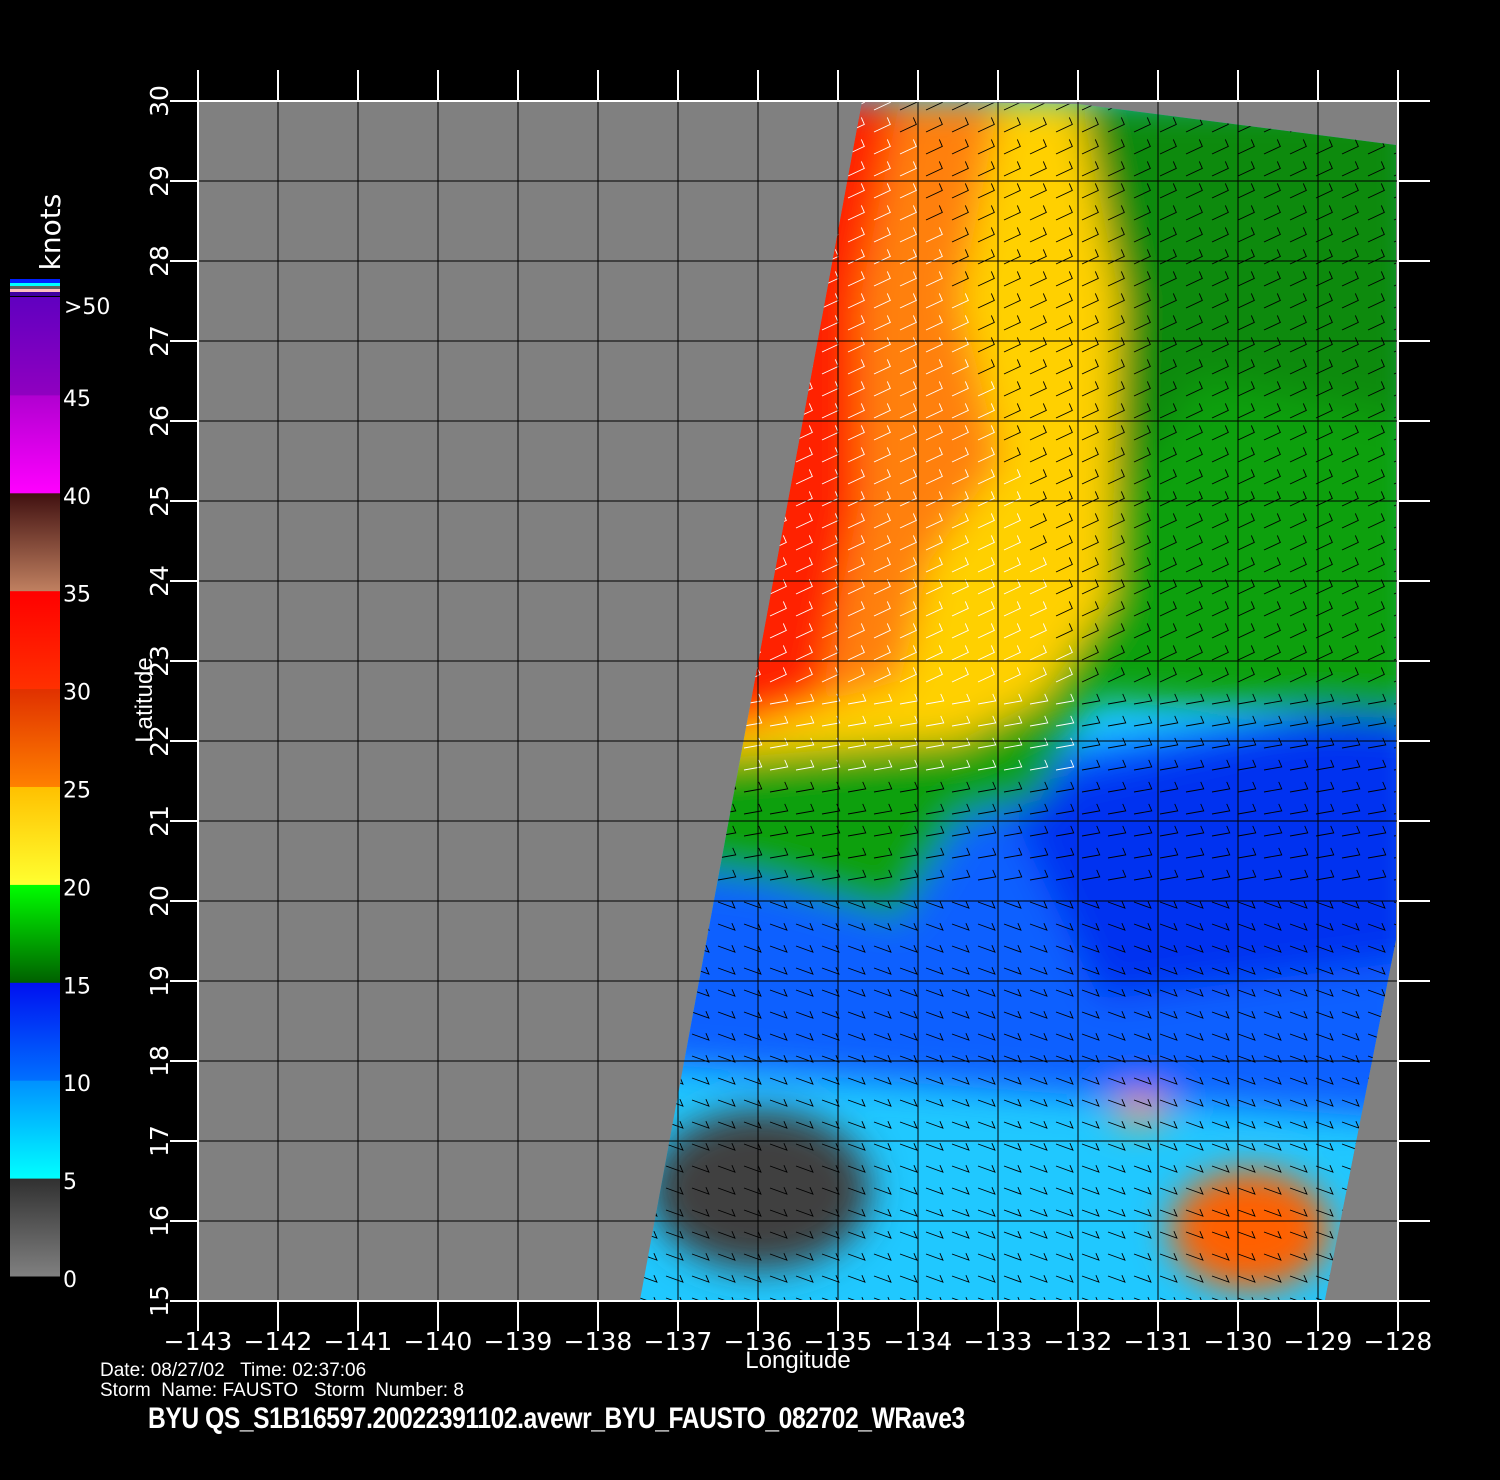  What do you see at coordinates (60, 743) in the screenshot?
I see `colorbar: 0 5 10 15 20 25 30 35 40 45 >50 knots` at bounding box center [60, 743].